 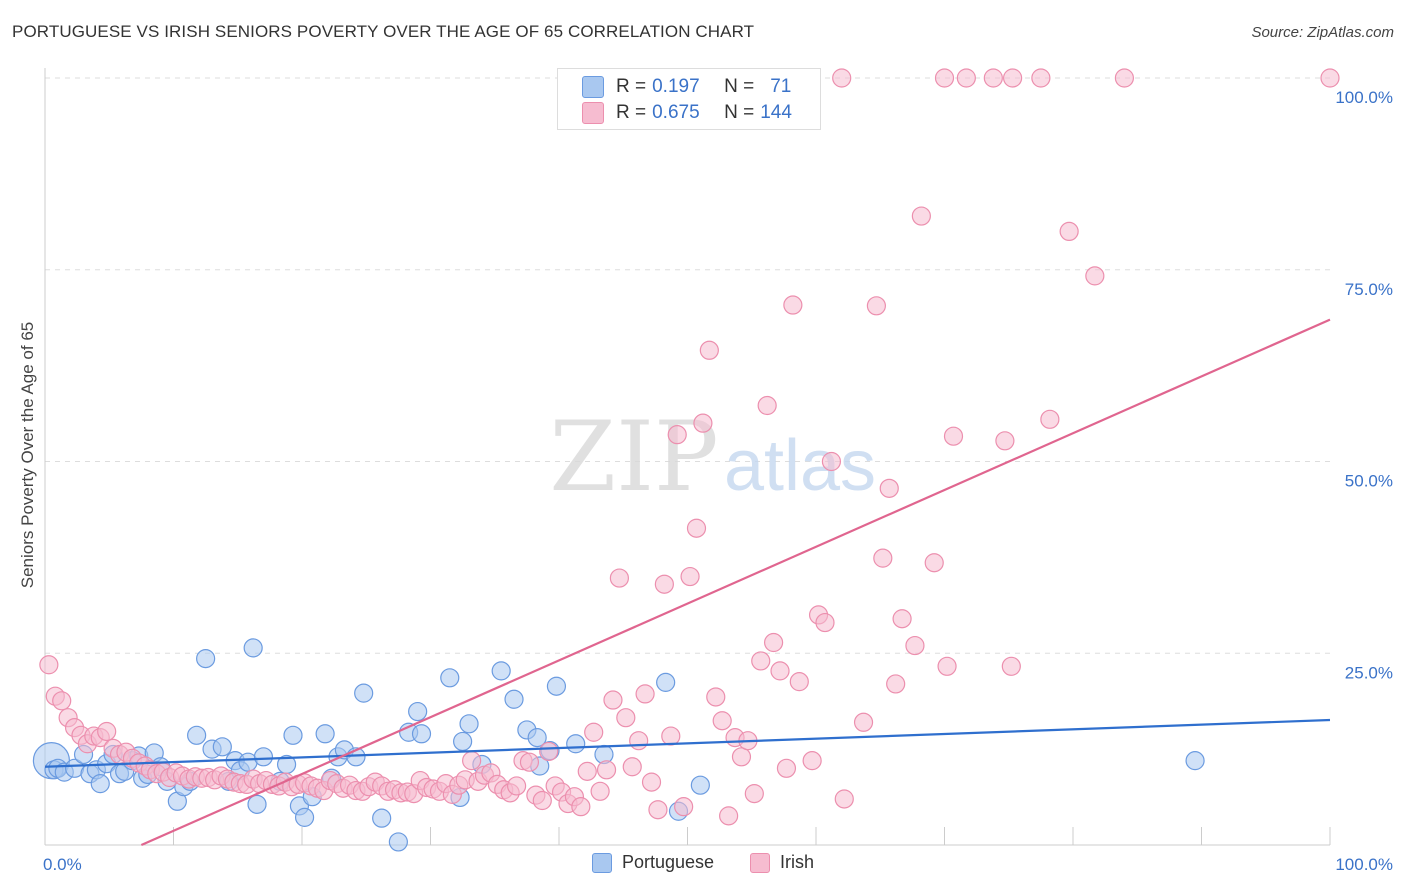 What do you see at coordinates (800, 466) in the screenshot?
I see `watermark-atlas: atlas` at bounding box center [800, 466].